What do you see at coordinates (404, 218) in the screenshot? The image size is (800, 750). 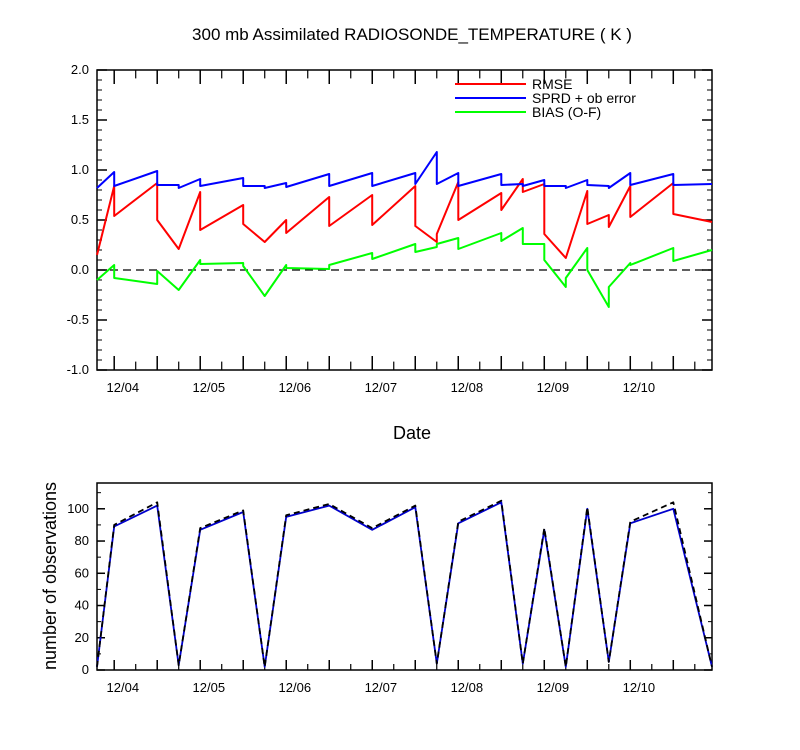 I see `series-line-rmse` at bounding box center [404, 218].